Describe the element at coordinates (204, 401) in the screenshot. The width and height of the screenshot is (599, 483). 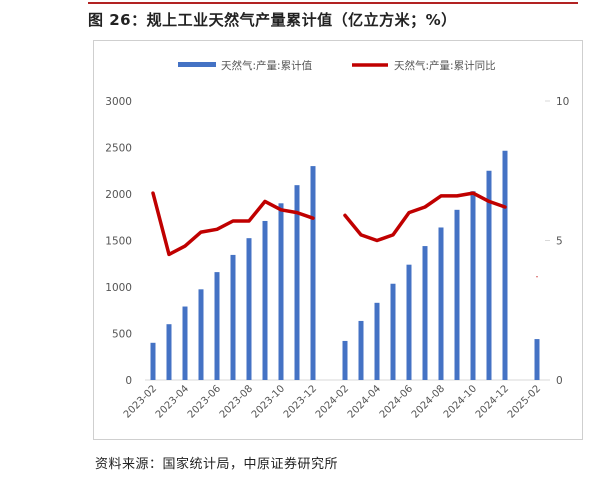
I see `x-tick-label: 2023-06` at that location.